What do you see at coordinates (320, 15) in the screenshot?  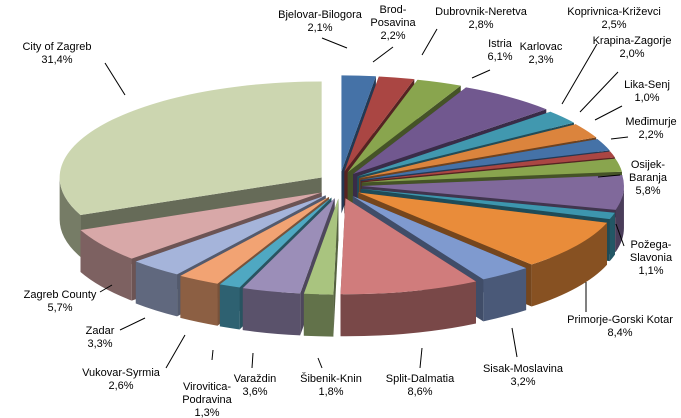 I see `slice-category-label-bjelovar-bilogora: Bjelovar-Bilogora` at bounding box center [320, 15].